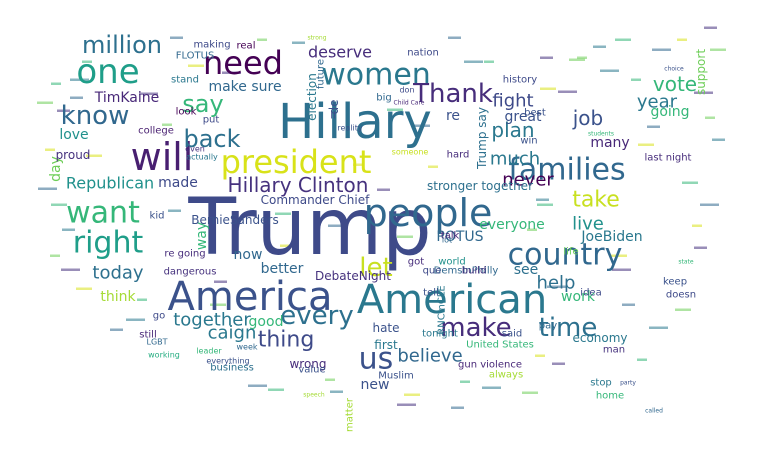 This screenshot has width=758, height=469. I want to click on cloud-word-will: will, so click(162, 157).